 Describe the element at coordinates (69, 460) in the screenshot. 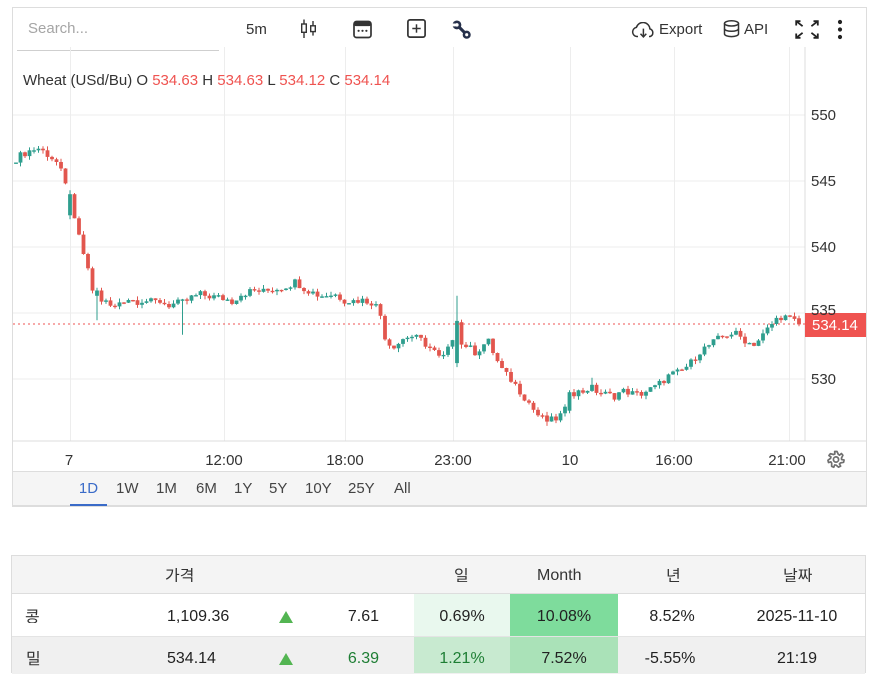

I see `svg-text: 7` at that location.